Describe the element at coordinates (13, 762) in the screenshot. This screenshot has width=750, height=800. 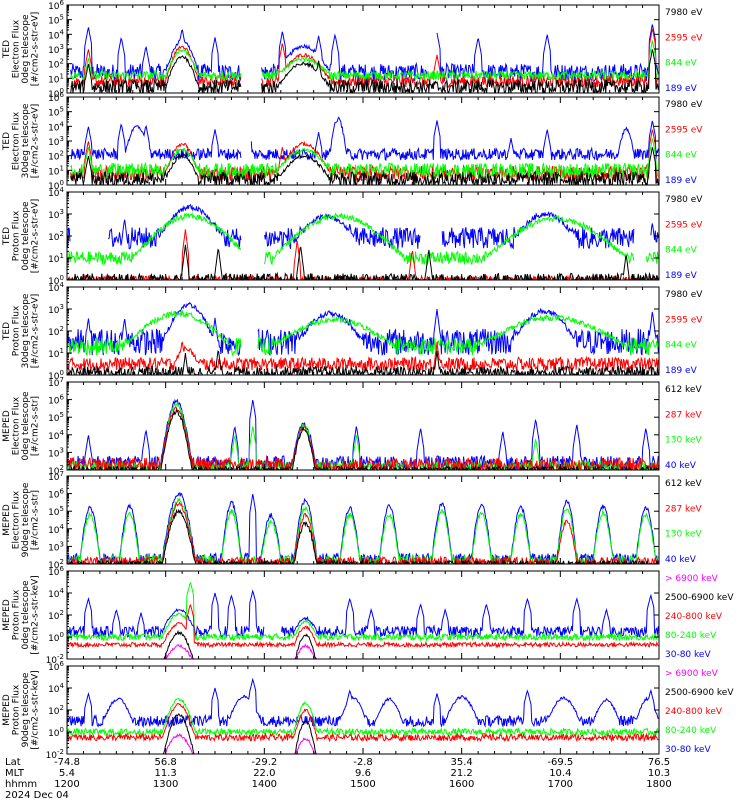
I see `footer-label-lat: Lat` at that location.